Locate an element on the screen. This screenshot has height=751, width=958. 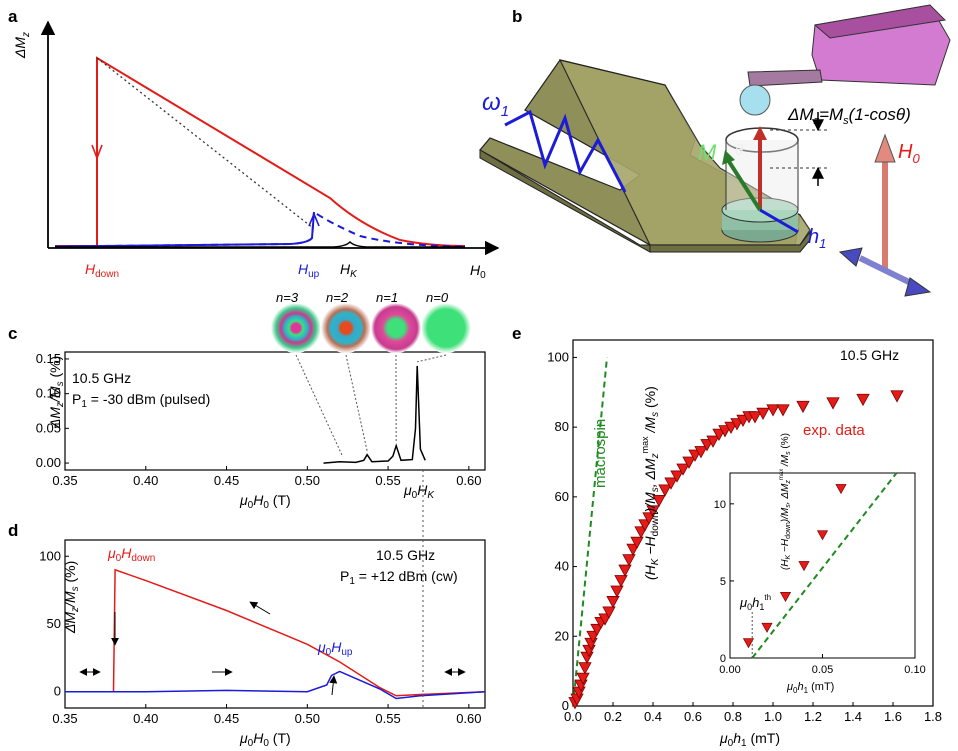
panel-a-hdown-label: Hdown is located at coordinates (102, 270).